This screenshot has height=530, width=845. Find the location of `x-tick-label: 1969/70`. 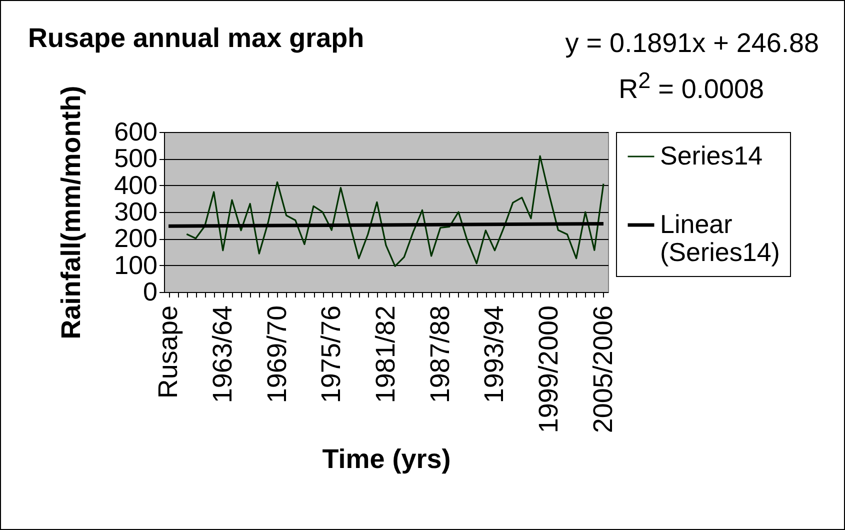

x-tick-label: 1969/70 is located at coordinates (277, 355).